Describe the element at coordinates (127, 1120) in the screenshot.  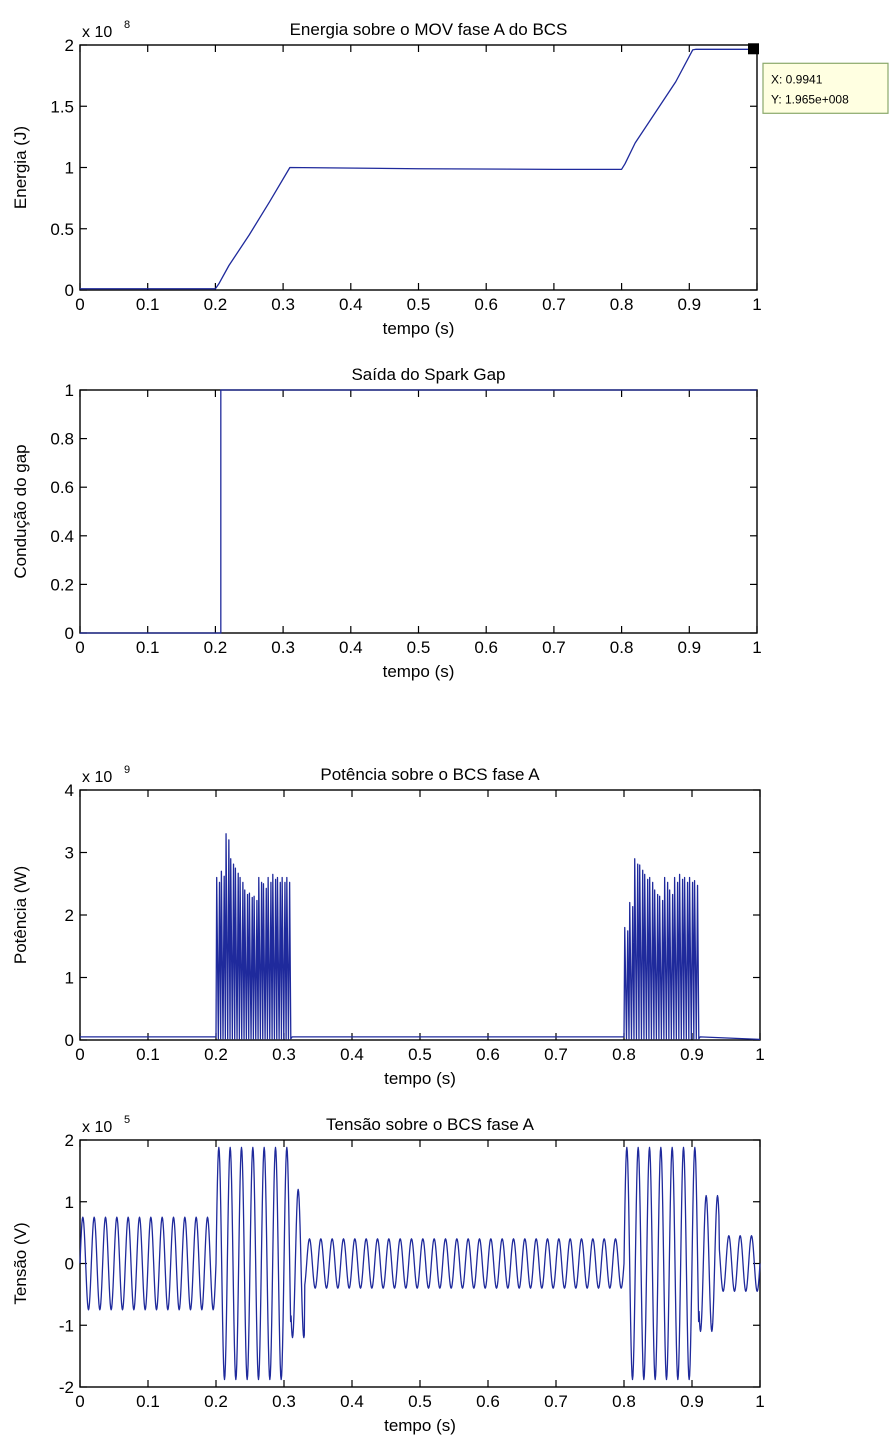
I see `y-multiplier-exponent: 5` at that location.